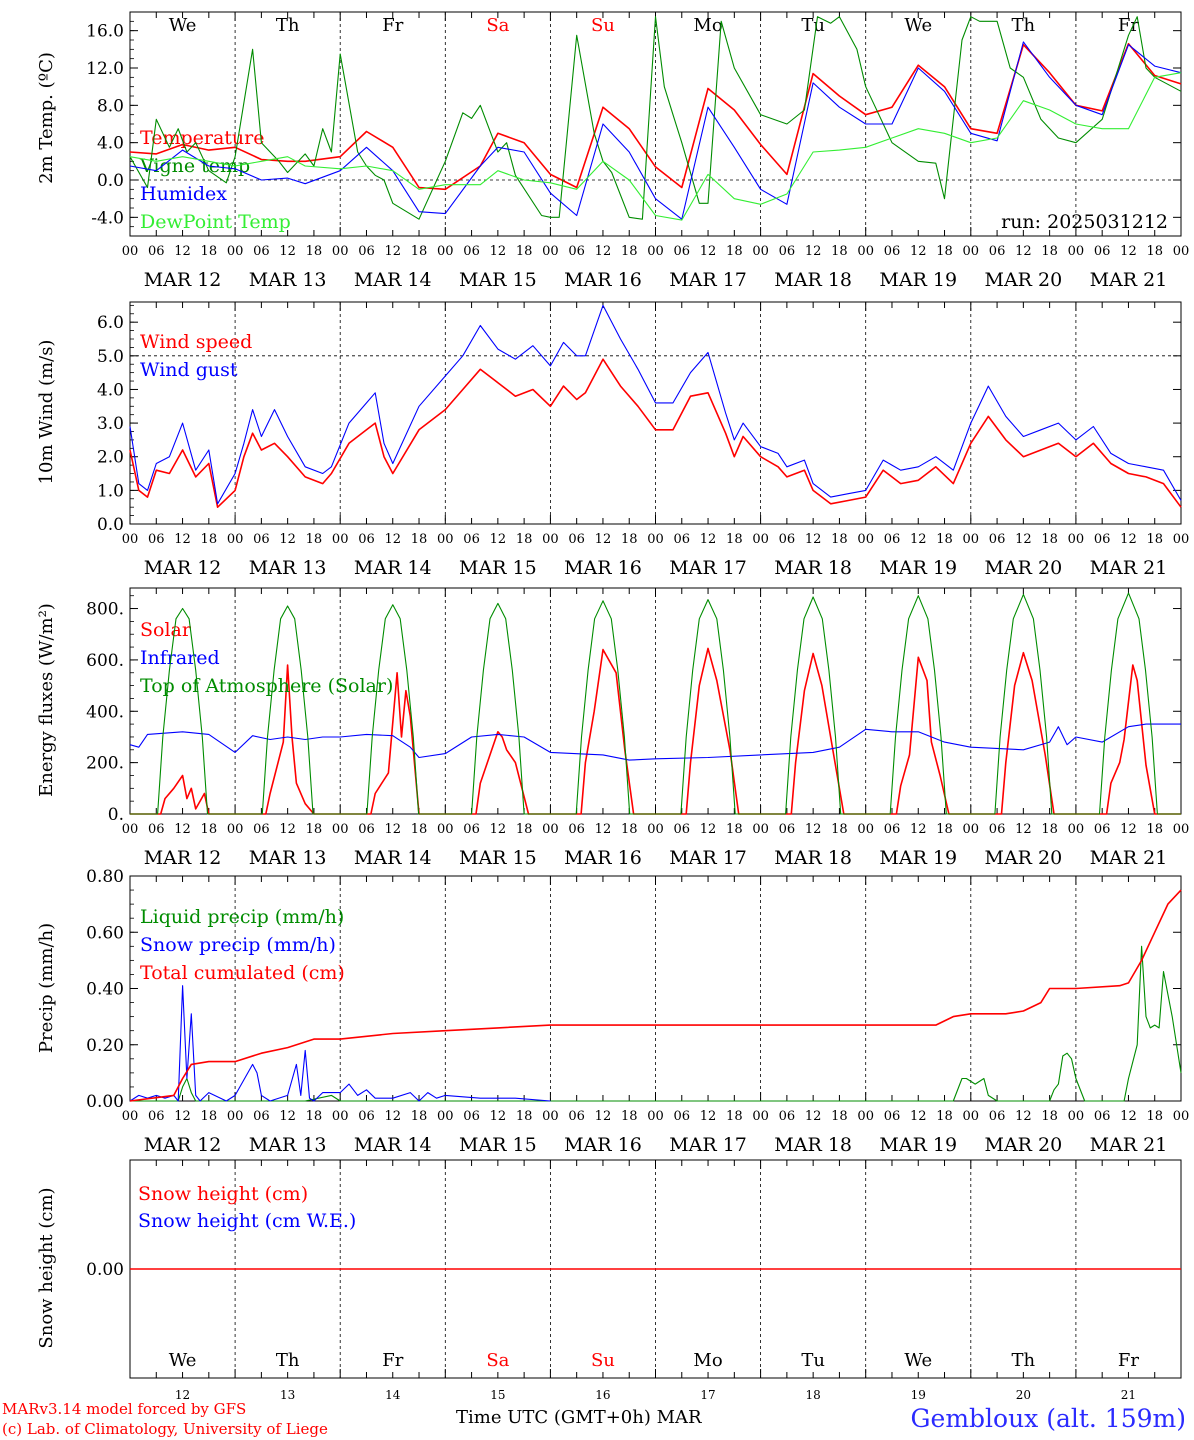 This screenshot has height=1440, width=1194. What do you see at coordinates (110, 525) in the screenshot?
I see `y-tick-label: 0.0` at bounding box center [110, 525].